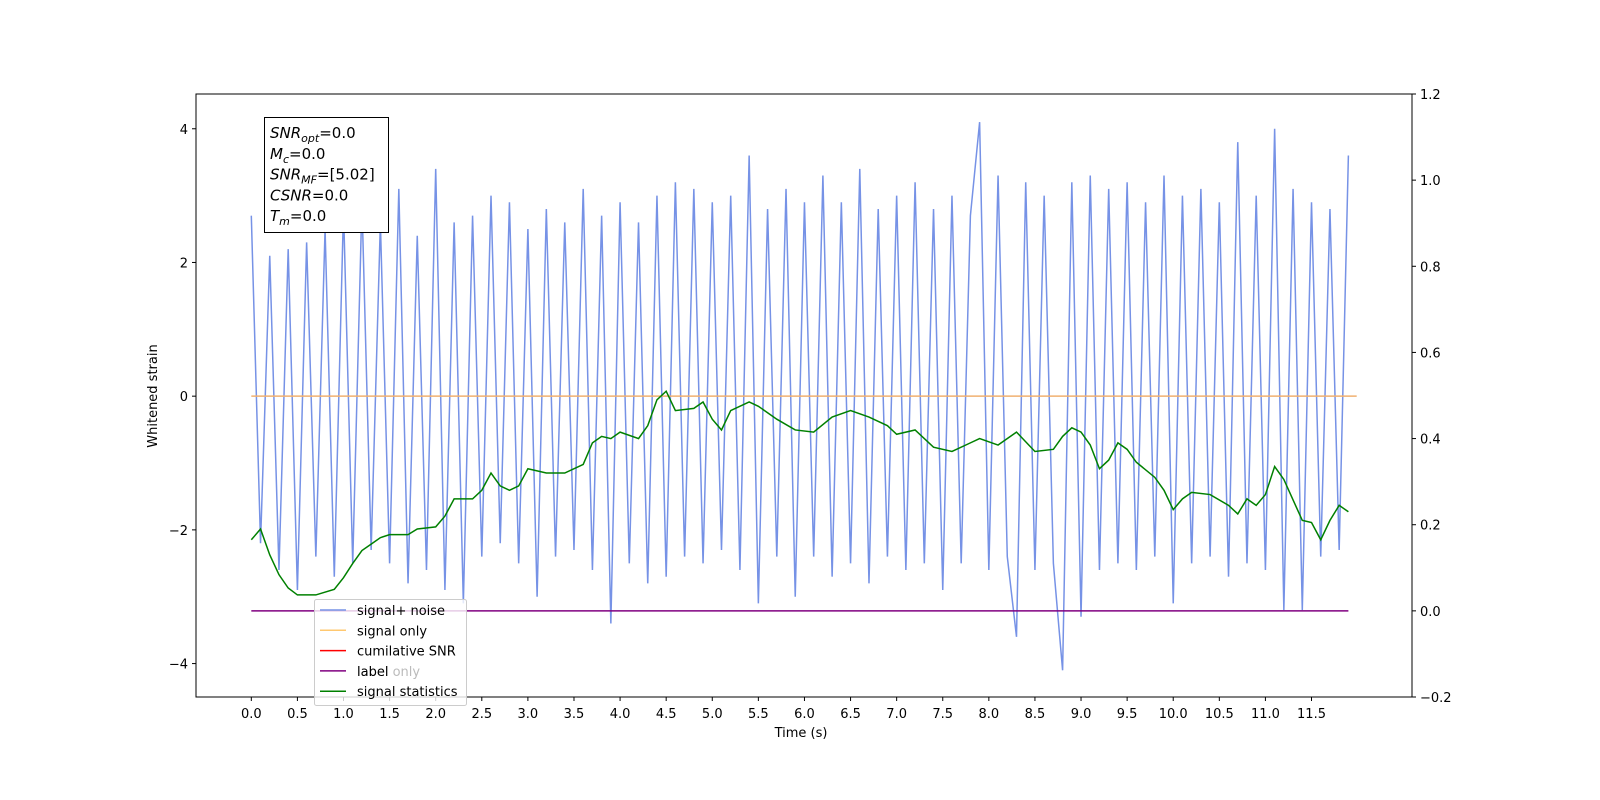  Describe the element at coordinates (275, 216) in the screenshot. I see `symbol: T` at that location.